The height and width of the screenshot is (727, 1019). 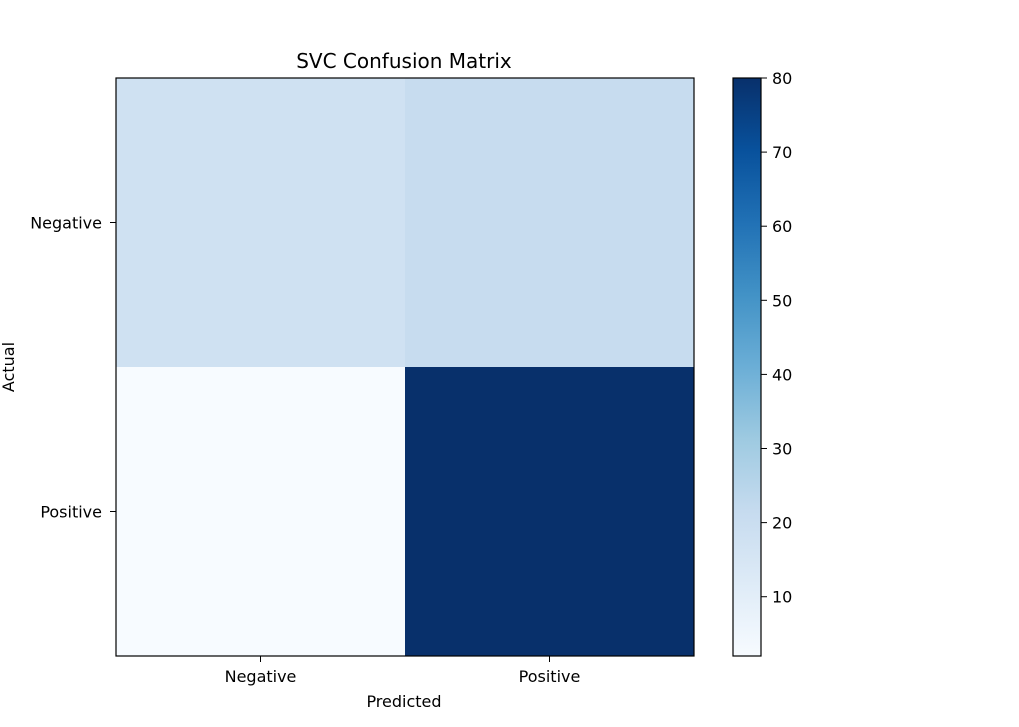 What do you see at coordinates (550, 676) in the screenshot?
I see `x-tick-label: Positive` at bounding box center [550, 676].